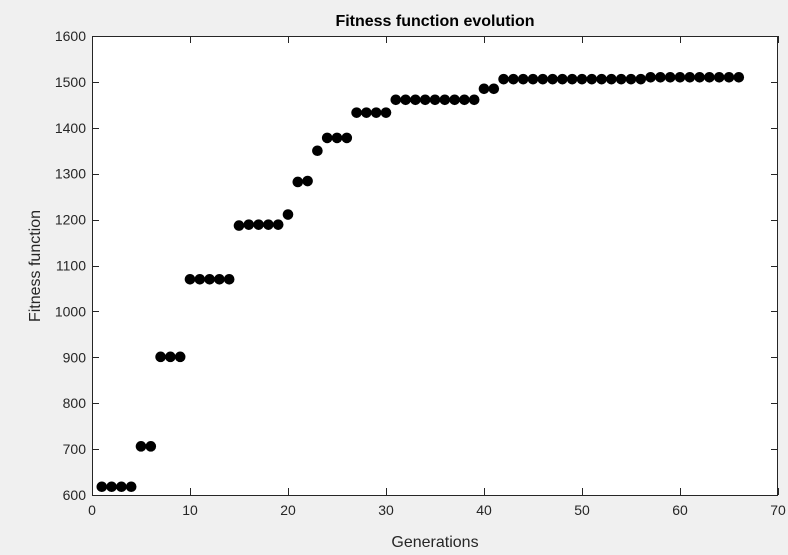  I want to click on y-tick-label: 1400, so click(70, 128).